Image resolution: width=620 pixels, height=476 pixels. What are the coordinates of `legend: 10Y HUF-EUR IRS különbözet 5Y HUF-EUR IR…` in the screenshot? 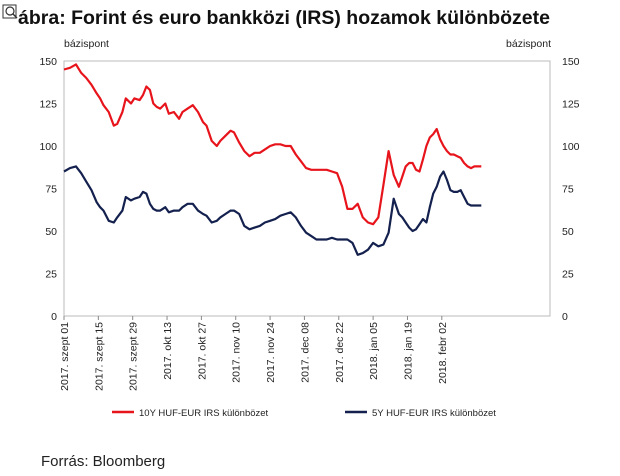 It's located at (304, 413).